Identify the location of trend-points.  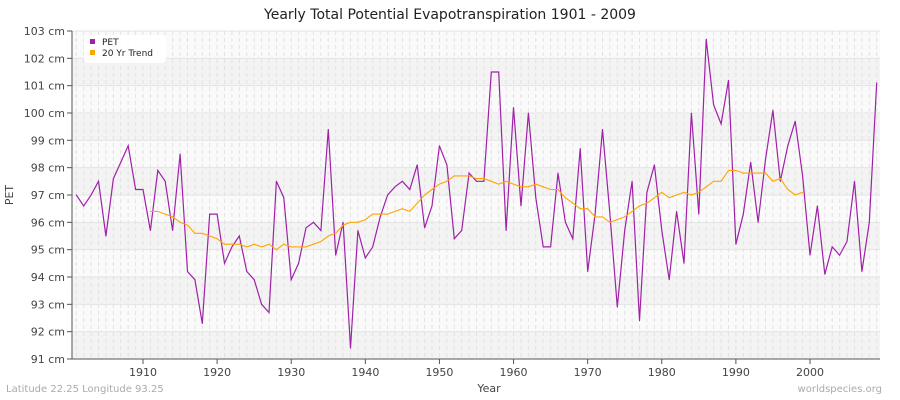
(476, 210).